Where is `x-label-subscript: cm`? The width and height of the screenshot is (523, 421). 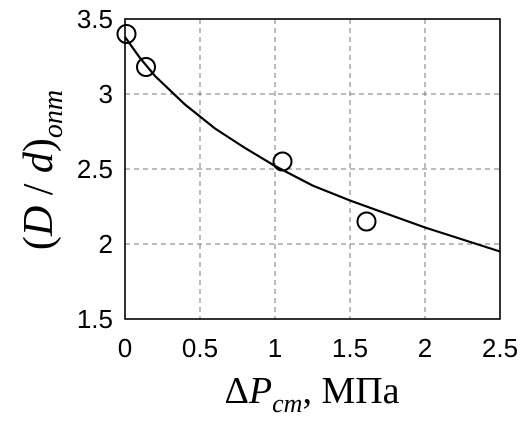
x-label-subscript: cm is located at coordinates (287, 403).